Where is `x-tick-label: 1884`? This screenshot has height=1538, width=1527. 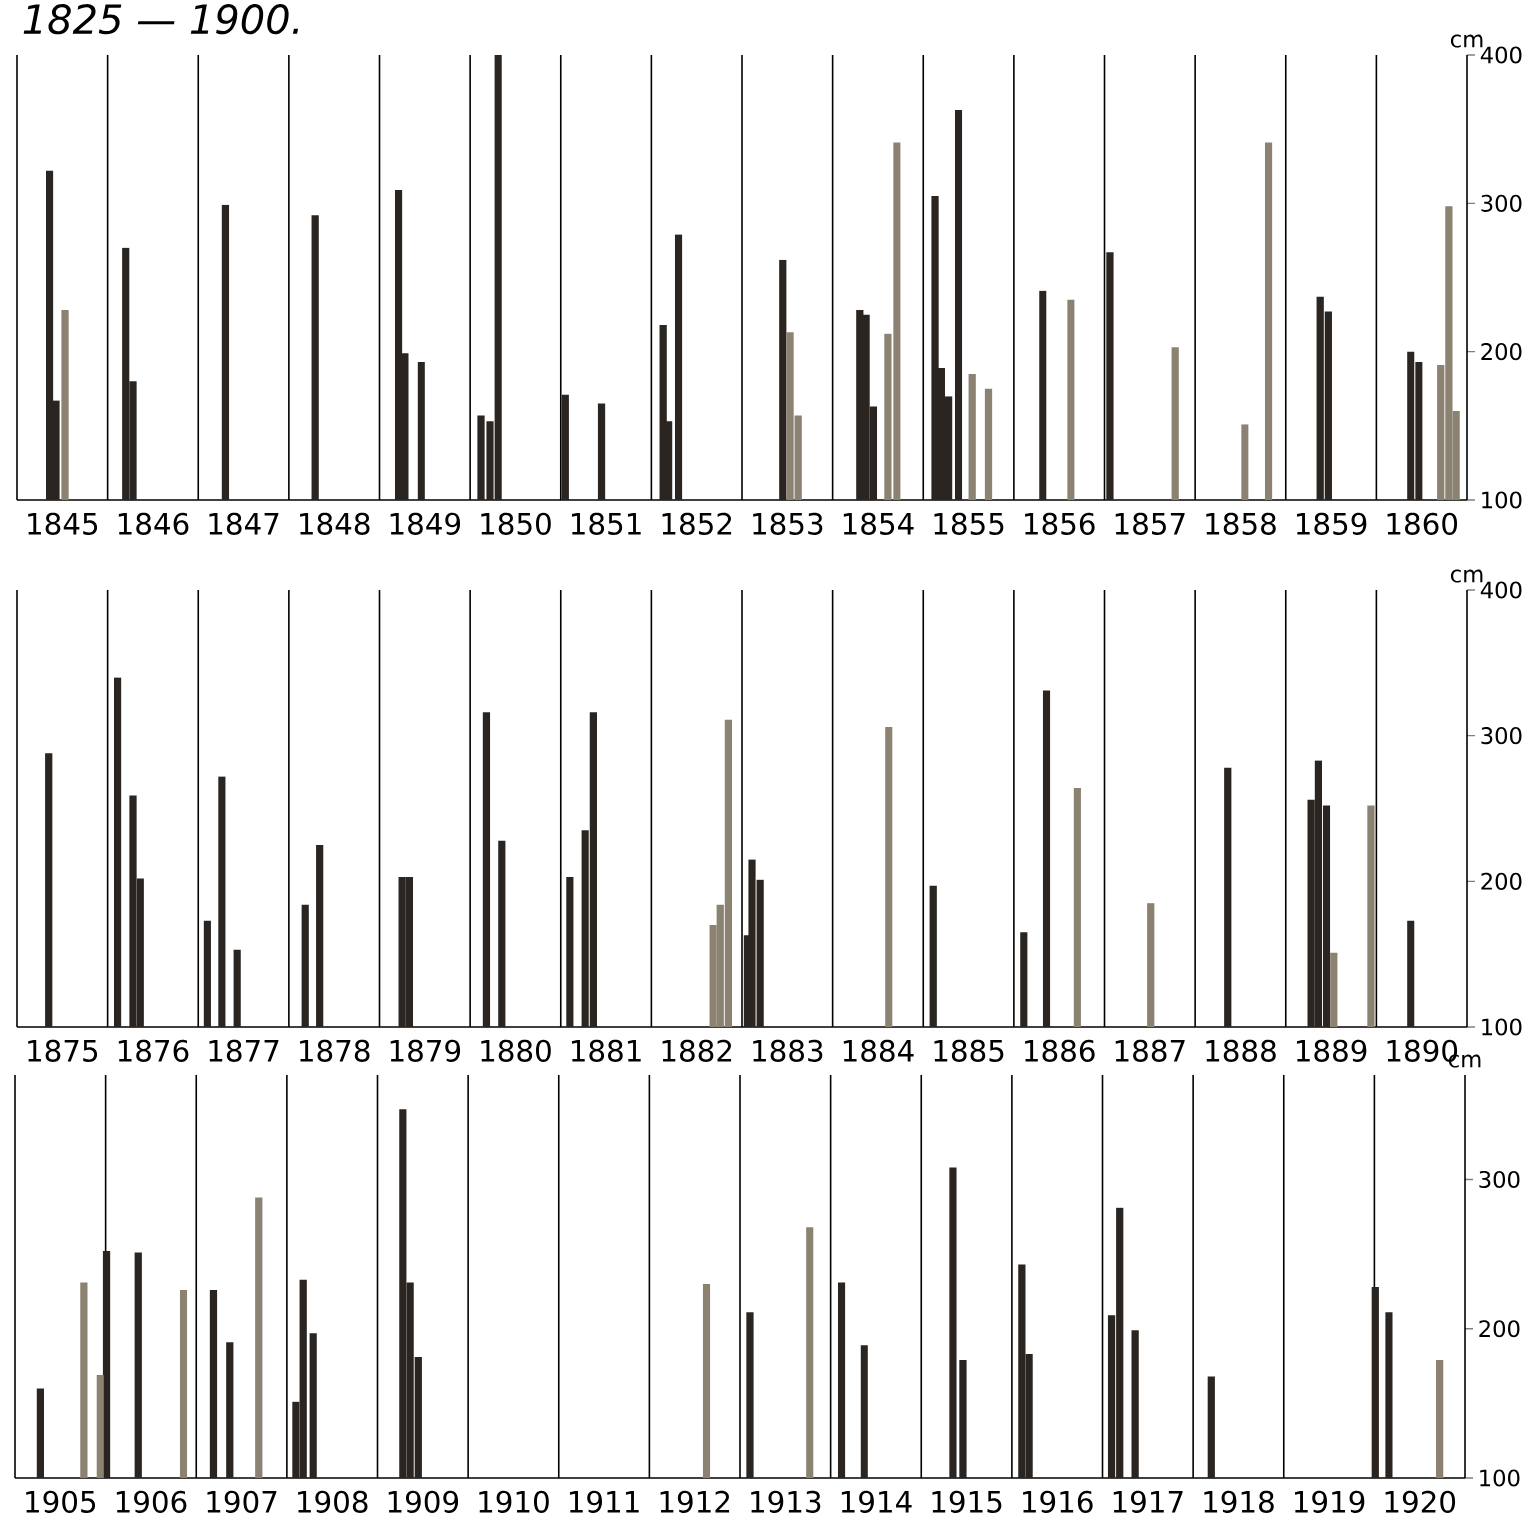 x-tick-label: 1884 is located at coordinates (878, 1050).